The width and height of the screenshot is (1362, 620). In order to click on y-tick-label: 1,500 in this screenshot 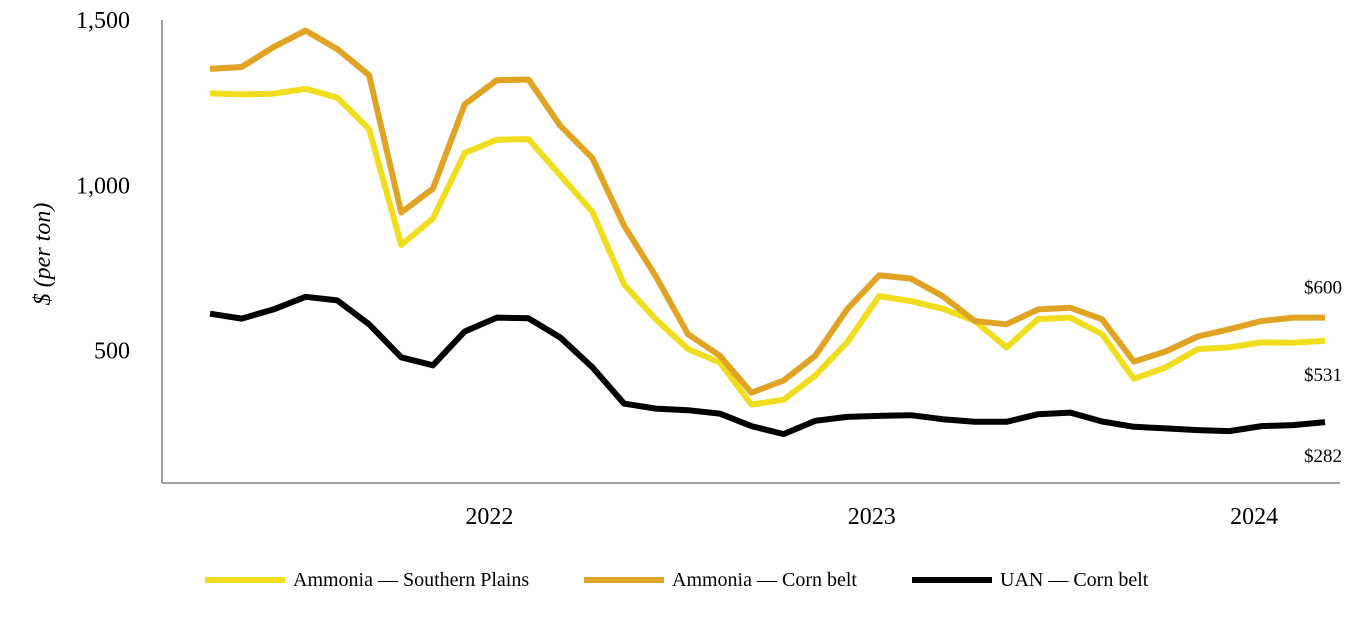, I will do `click(103, 21)`.